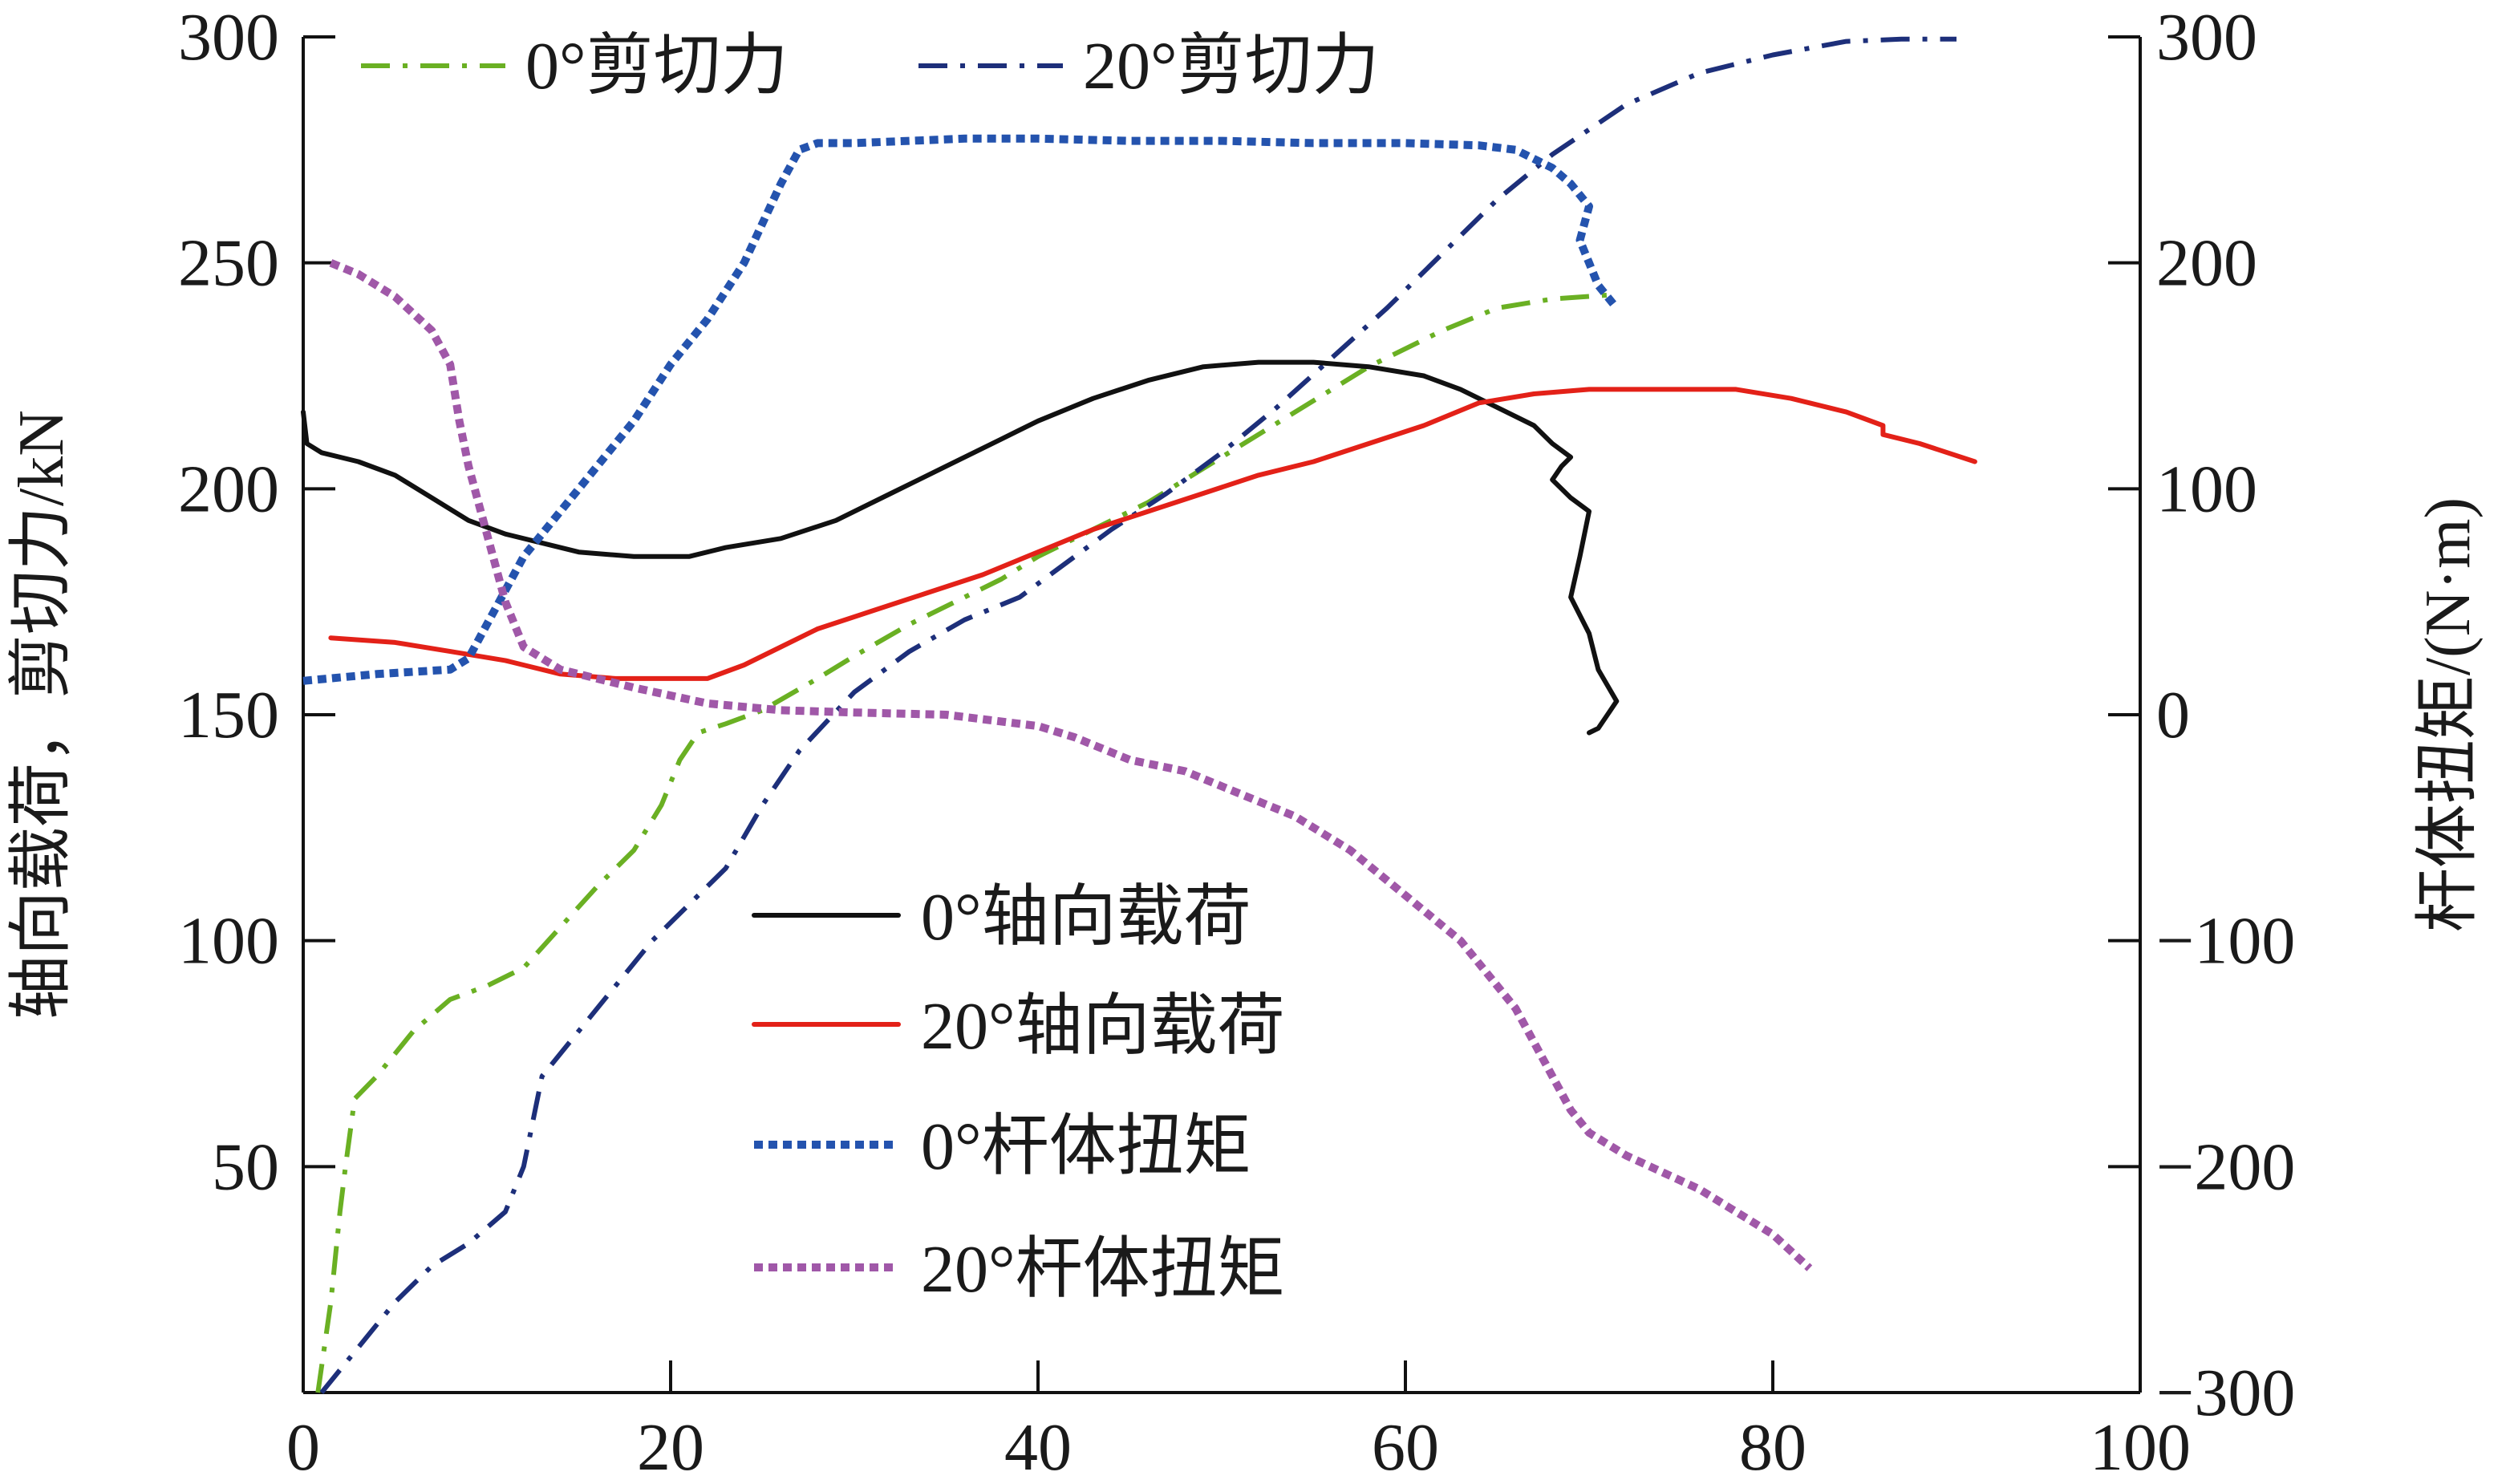  What do you see at coordinates (1231, 66) in the screenshot?
I see `legend-top-label-1: 20°剪切力` at bounding box center [1231, 66].